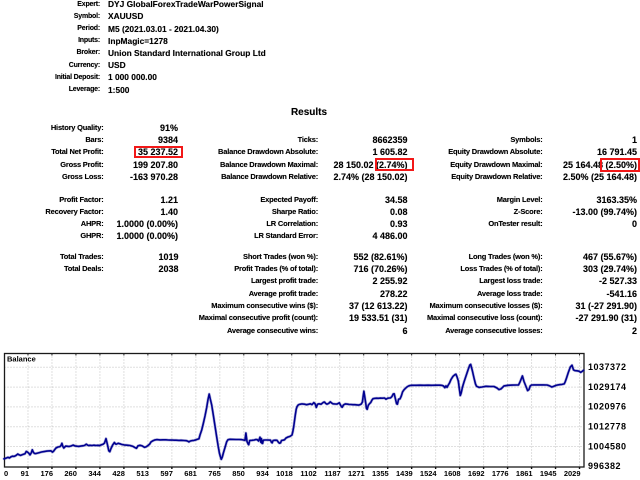 The image size is (640, 480). I want to click on svg-text: 260, so click(70, 473).